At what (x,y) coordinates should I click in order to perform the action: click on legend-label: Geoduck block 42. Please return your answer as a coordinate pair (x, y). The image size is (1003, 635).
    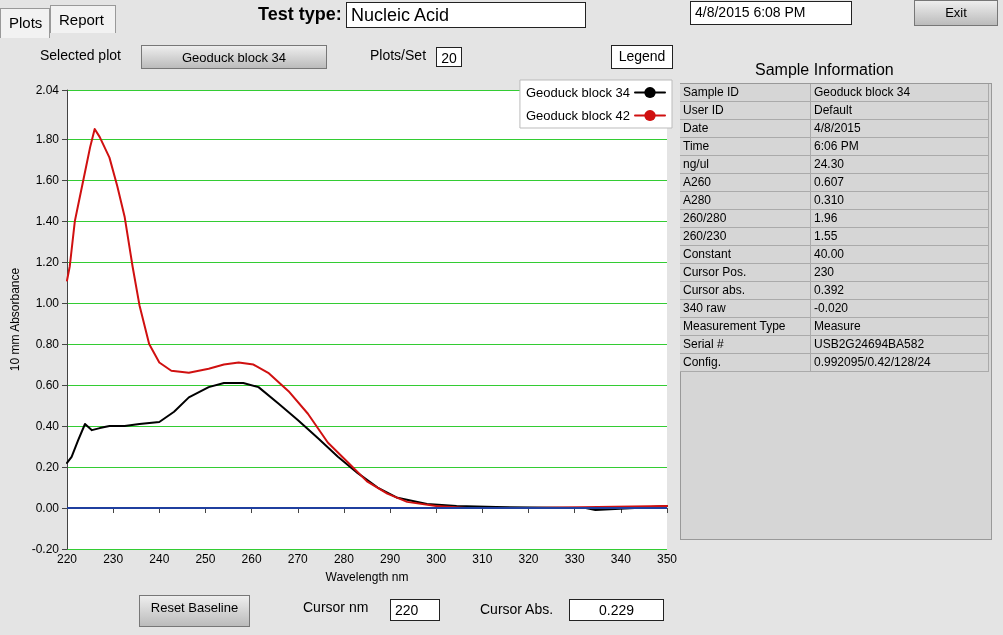
    Looking at the image, I should click on (577, 115).